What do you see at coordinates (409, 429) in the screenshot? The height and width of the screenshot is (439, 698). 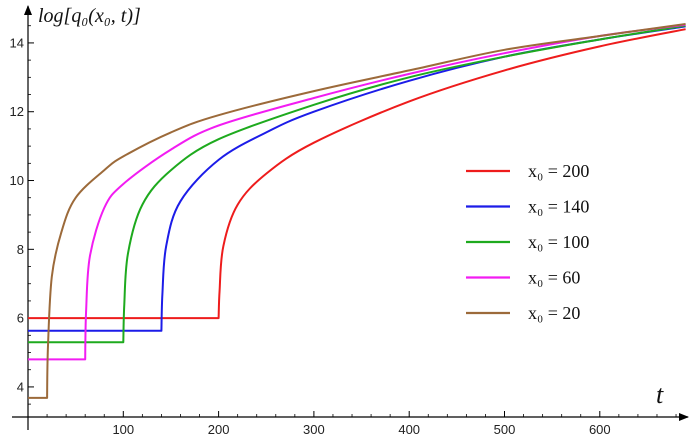 I see `x-tick-label: 400` at bounding box center [409, 429].